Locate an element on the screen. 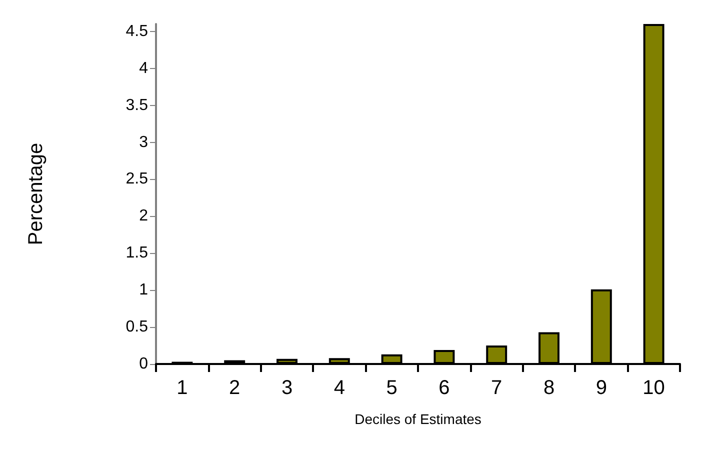 Image resolution: width=704 pixels, height=452 pixels. x-axis-title: Deciles of Estimates is located at coordinates (418, 419).